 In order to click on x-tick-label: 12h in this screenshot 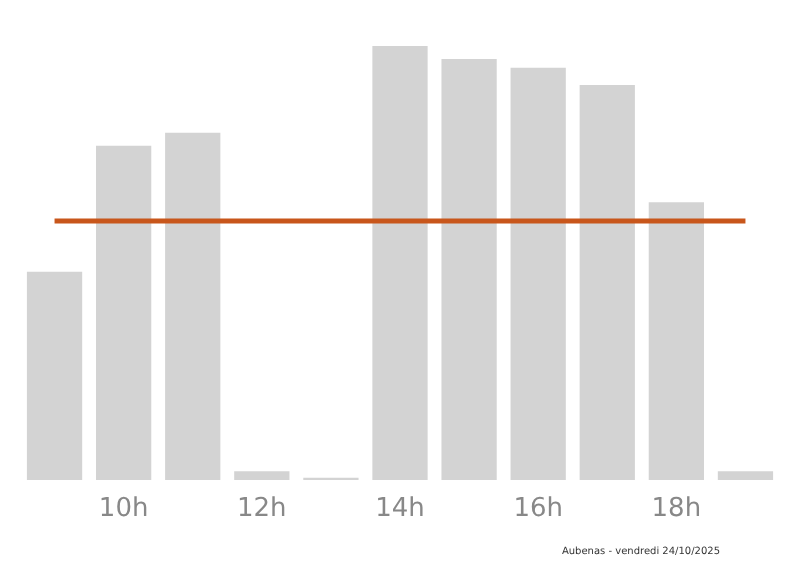, I will do `click(262, 509)`.